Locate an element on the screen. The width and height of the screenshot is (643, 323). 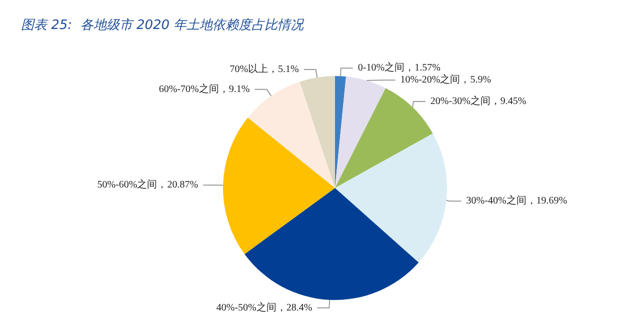
slice-label: 0-10%之间，1.57% is located at coordinates (399, 68).